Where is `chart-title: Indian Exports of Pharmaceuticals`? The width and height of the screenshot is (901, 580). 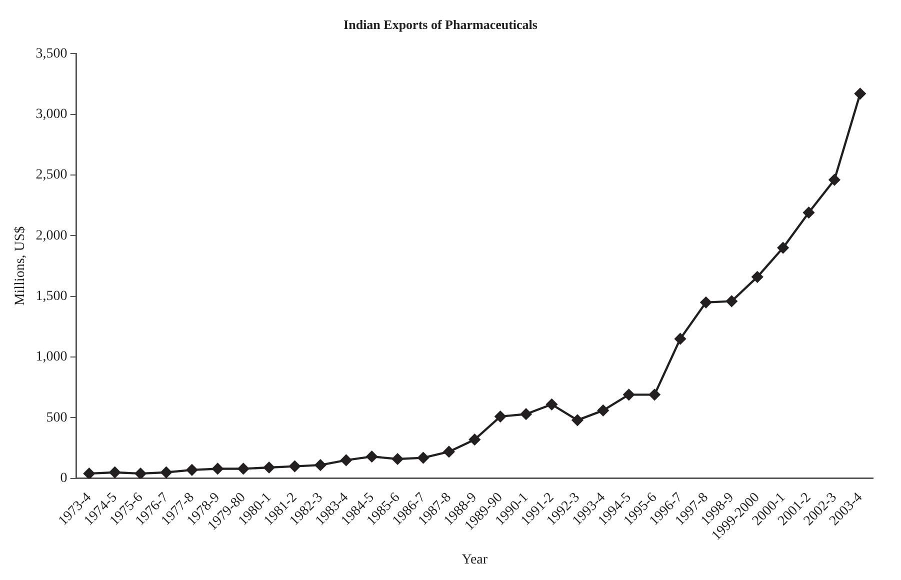 chart-title: Indian Exports of Pharmaceuticals is located at coordinates (441, 24).